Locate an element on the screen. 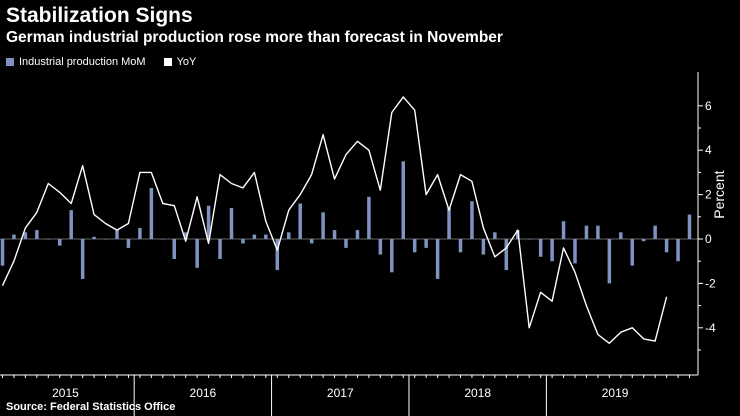 The image size is (740, 416). source-note: Source: Federal Statistics Office is located at coordinates (91, 407).